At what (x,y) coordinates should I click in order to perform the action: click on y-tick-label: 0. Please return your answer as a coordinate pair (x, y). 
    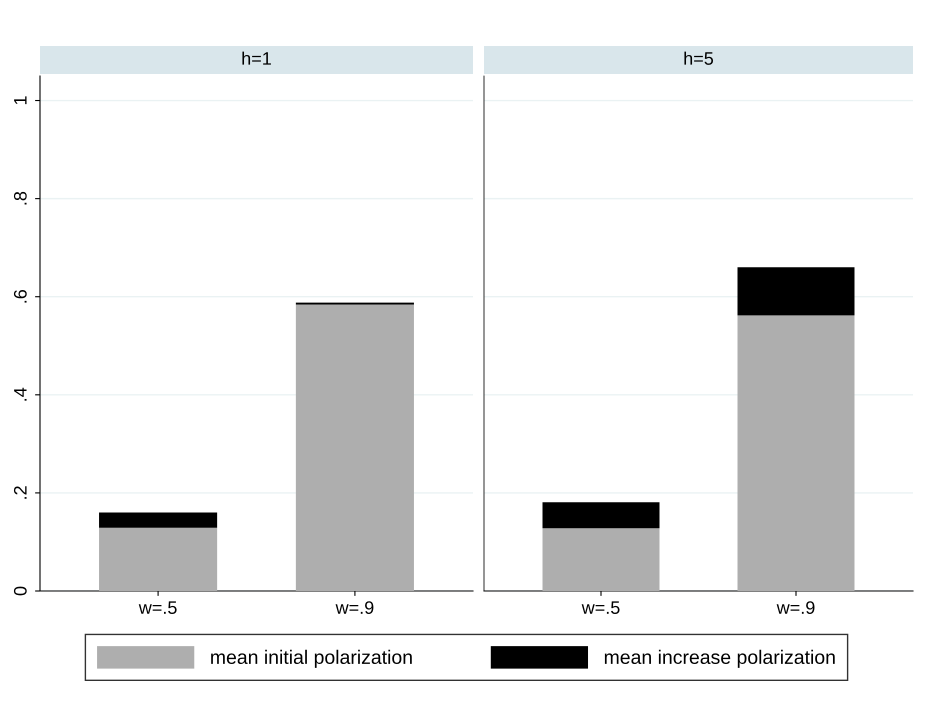
    Looking at the image, I should click on (20, 591).